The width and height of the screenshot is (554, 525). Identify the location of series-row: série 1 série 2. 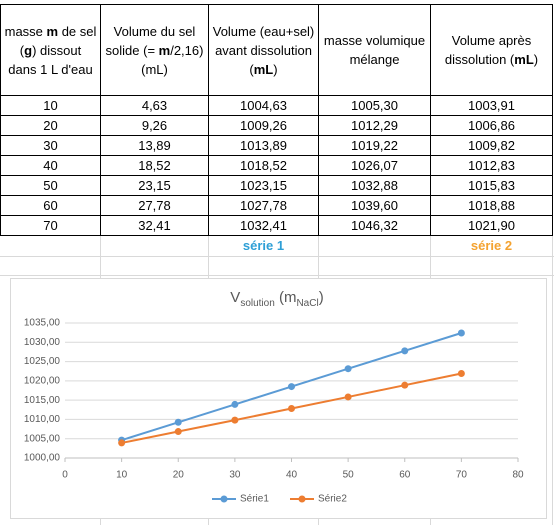
(277, 246).